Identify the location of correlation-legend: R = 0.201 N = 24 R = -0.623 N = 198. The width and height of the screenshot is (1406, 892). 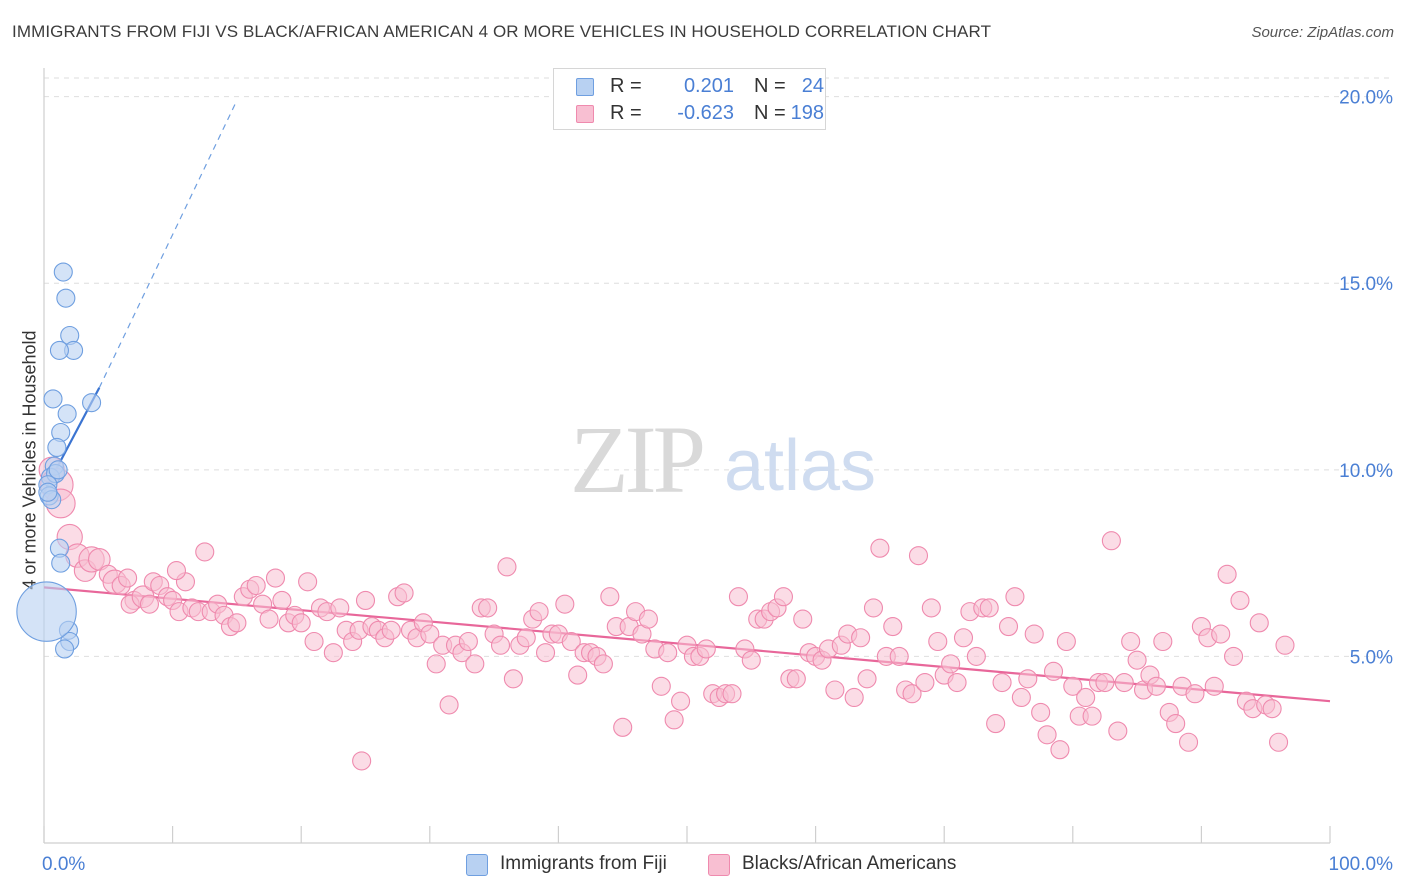
(689, 99).